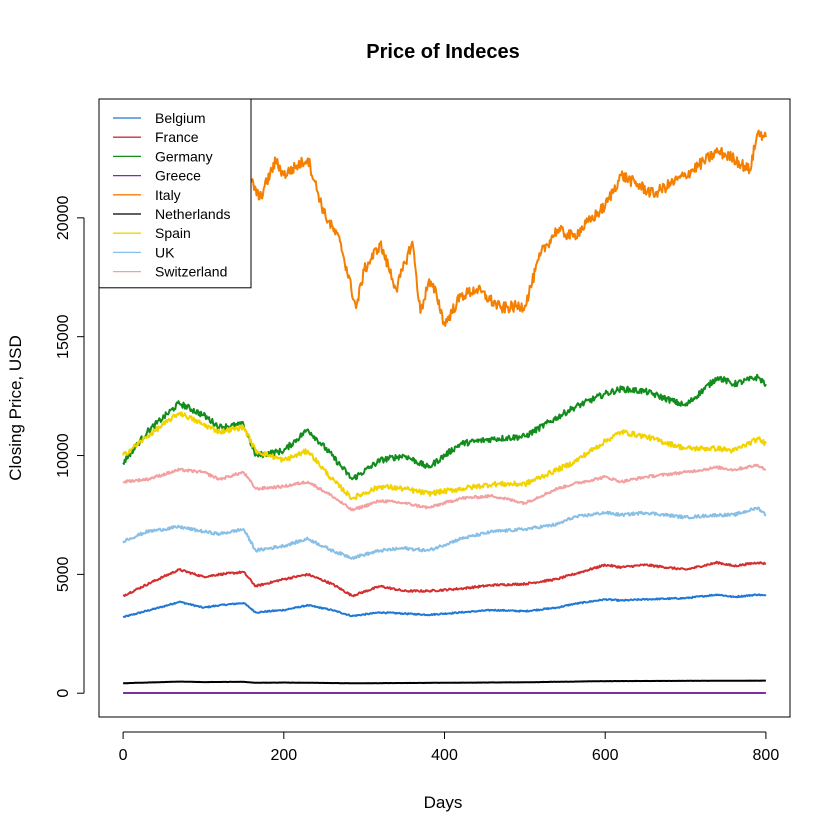 Image resolution: width=840 pixels, height=840 pixels. Describe the element at coordinates (184, 156) in the screenshot. I see `legend-entry: Germany` at that location.